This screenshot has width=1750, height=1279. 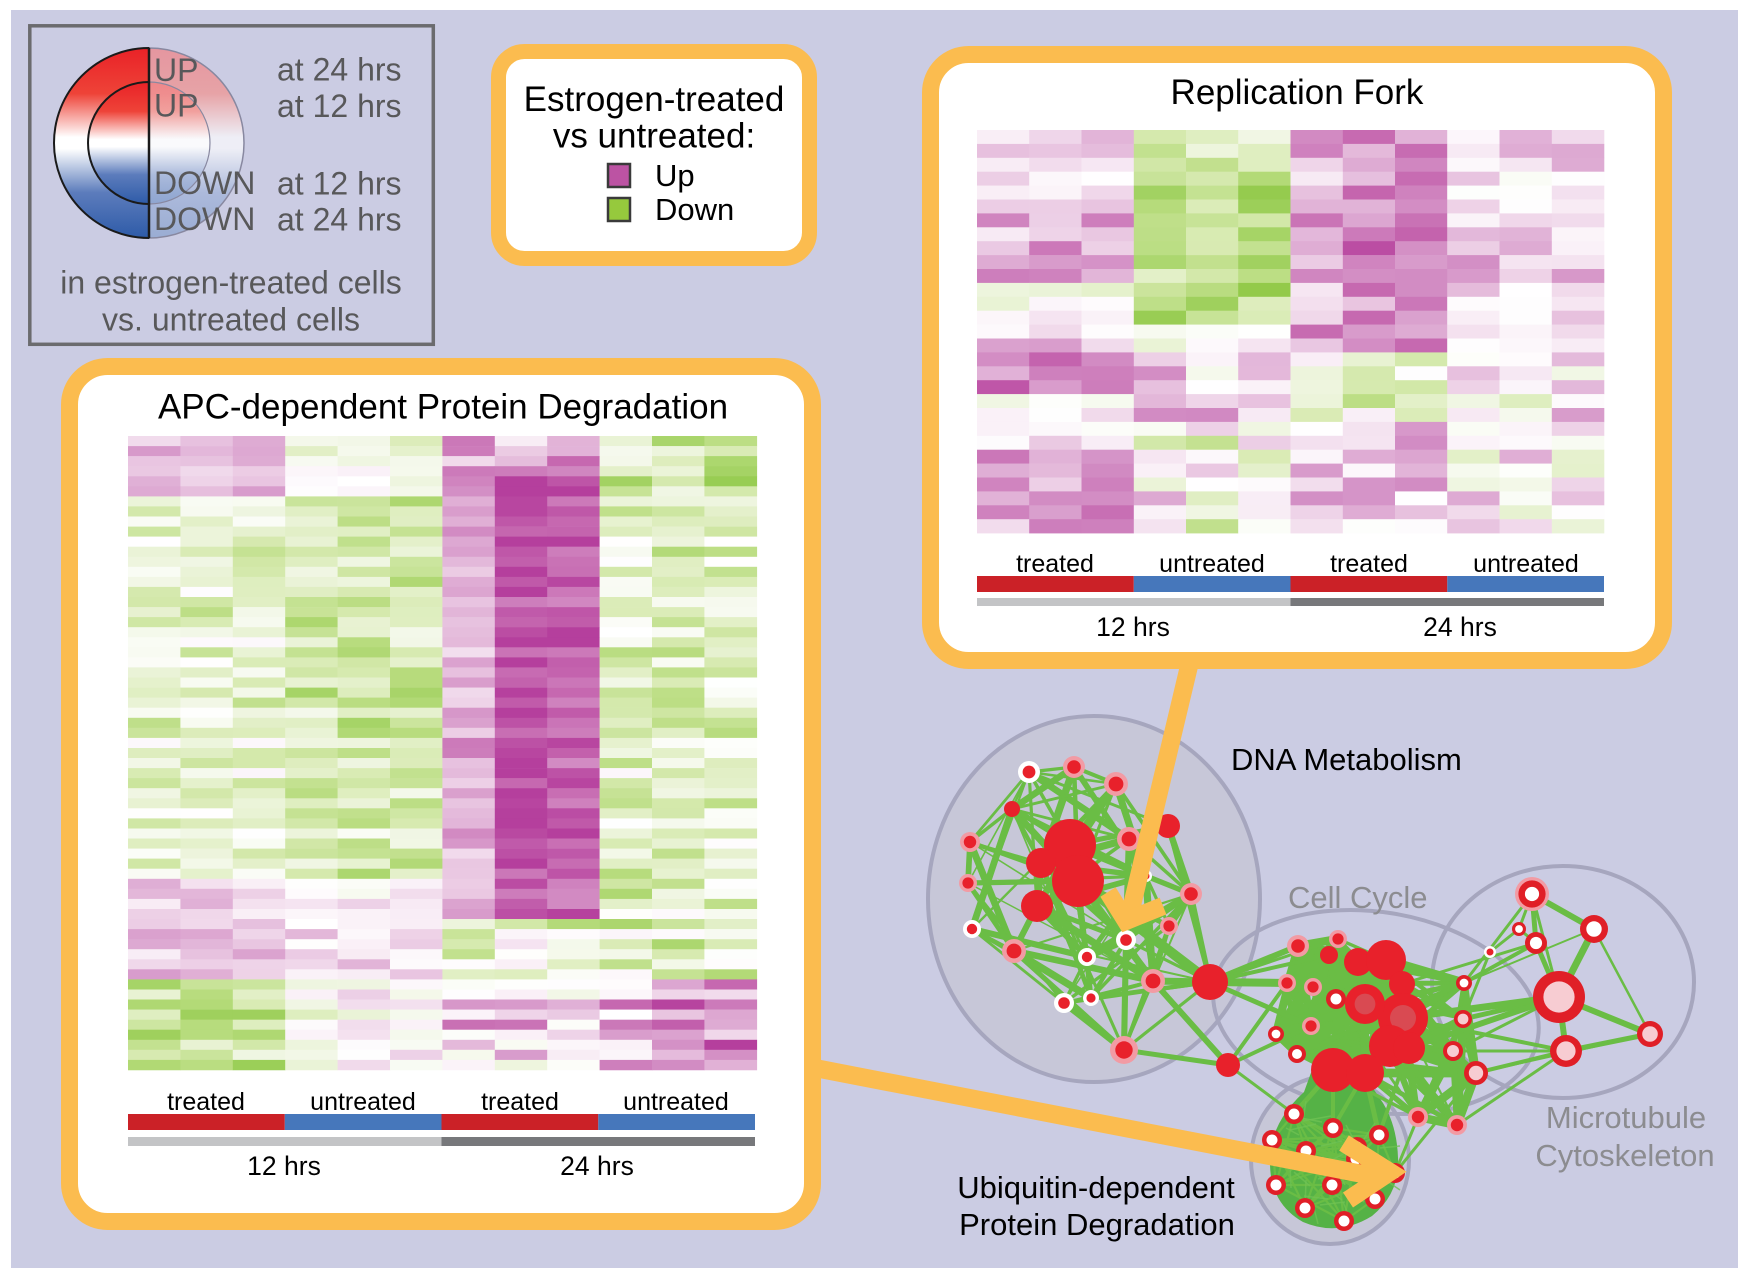 I want to click on svg-text: Protein Degradation, so click(x=1097, y=1224).